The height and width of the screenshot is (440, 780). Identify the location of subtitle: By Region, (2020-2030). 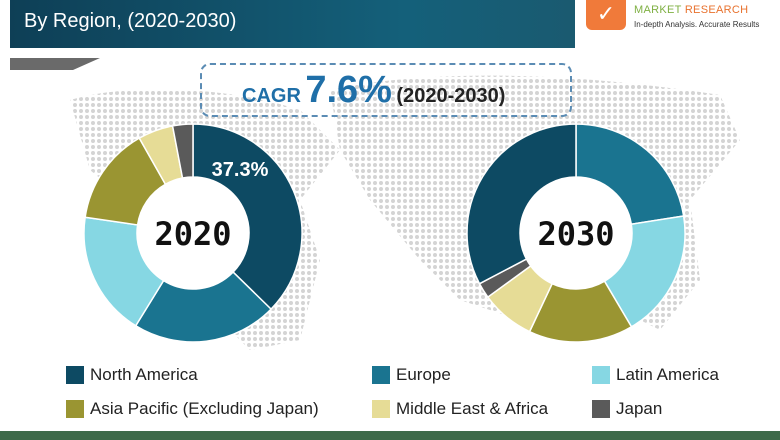
(130, 21).